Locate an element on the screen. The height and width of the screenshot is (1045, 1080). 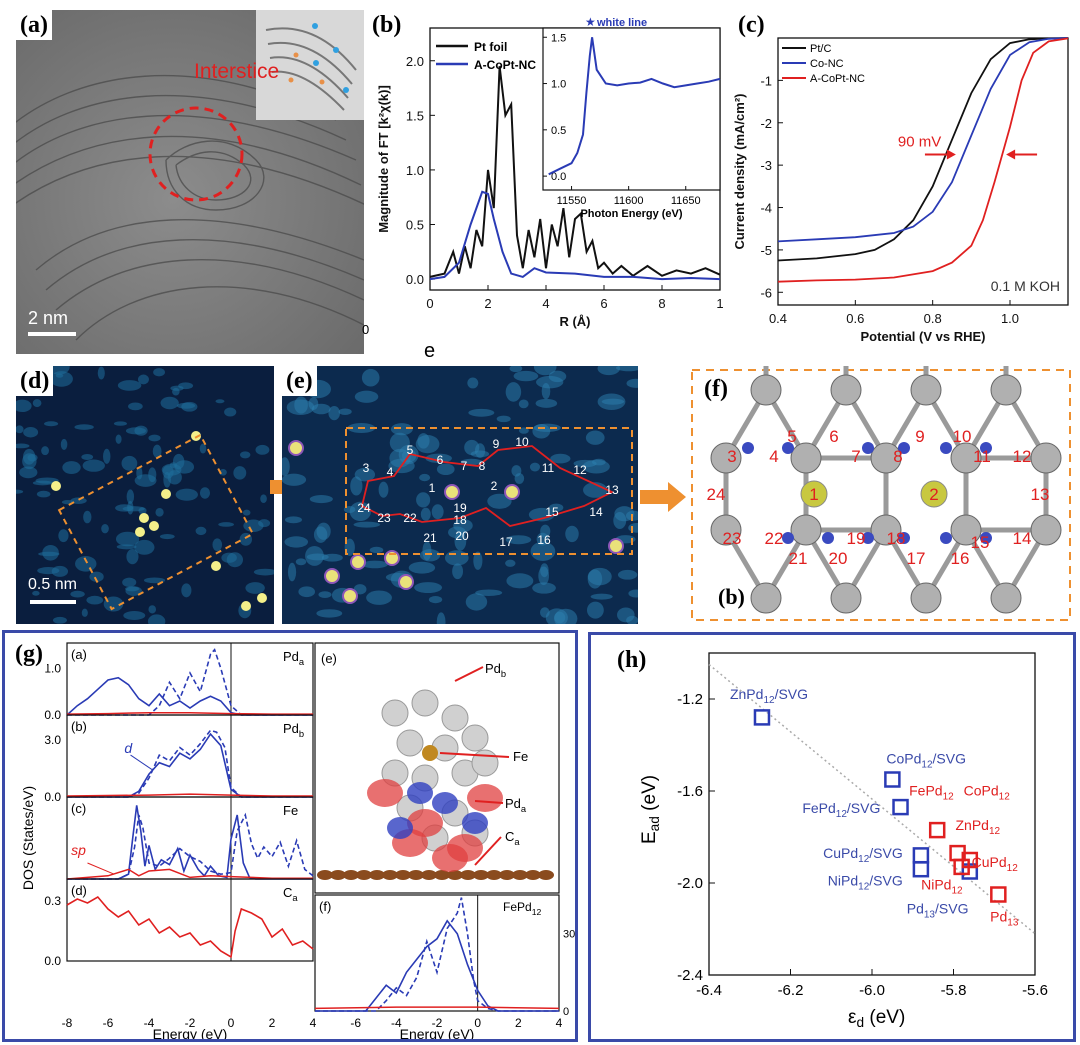
site-number: 1 is located at coordinates (813, 494).